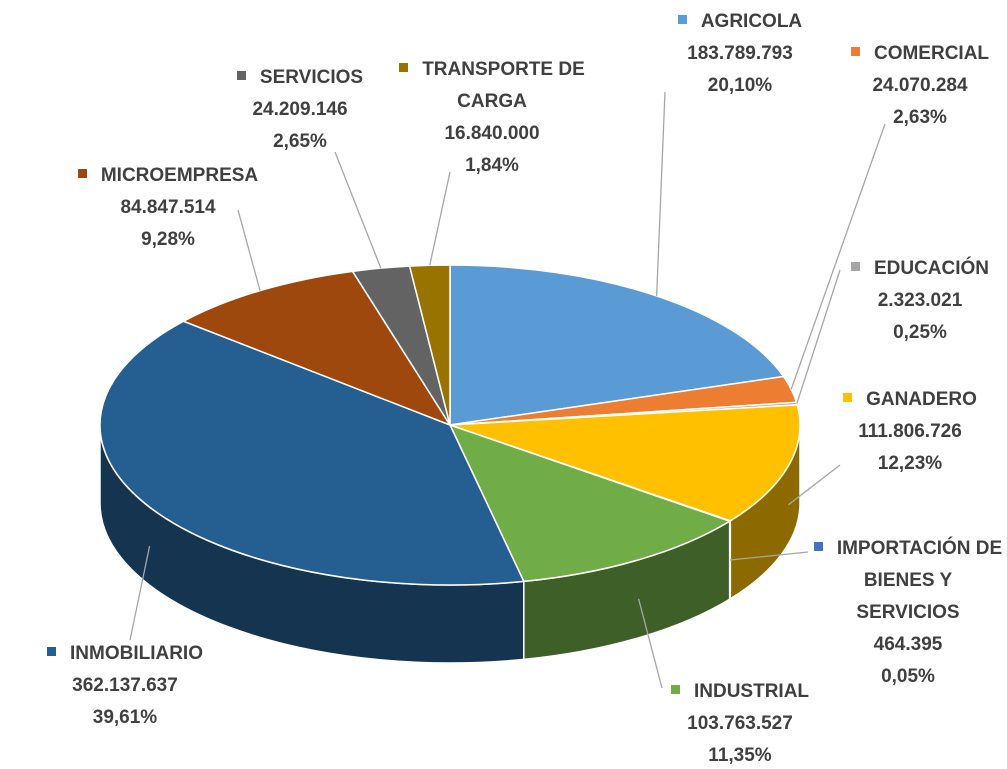 This screenshot has height=769, width=1007. I want to click on value-label: 2.323.021, so click(920, 300).